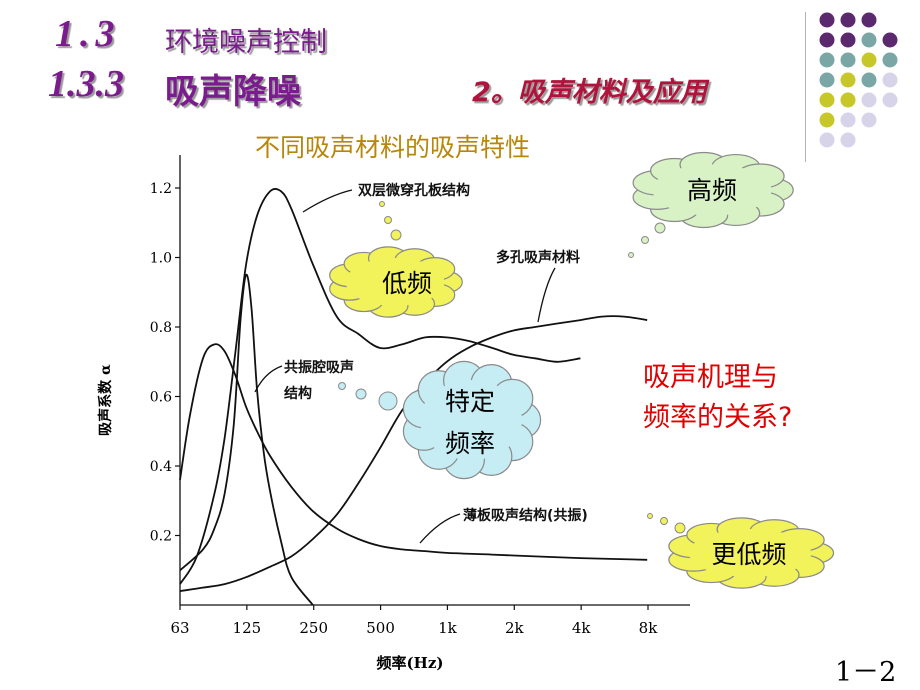 This screenshot has height=690, width=920. What do you see at coordinates (538, 257) in the screenshot?
I see `annotation-porous: 多孔吸声材料` at bounding box center [538, 257].